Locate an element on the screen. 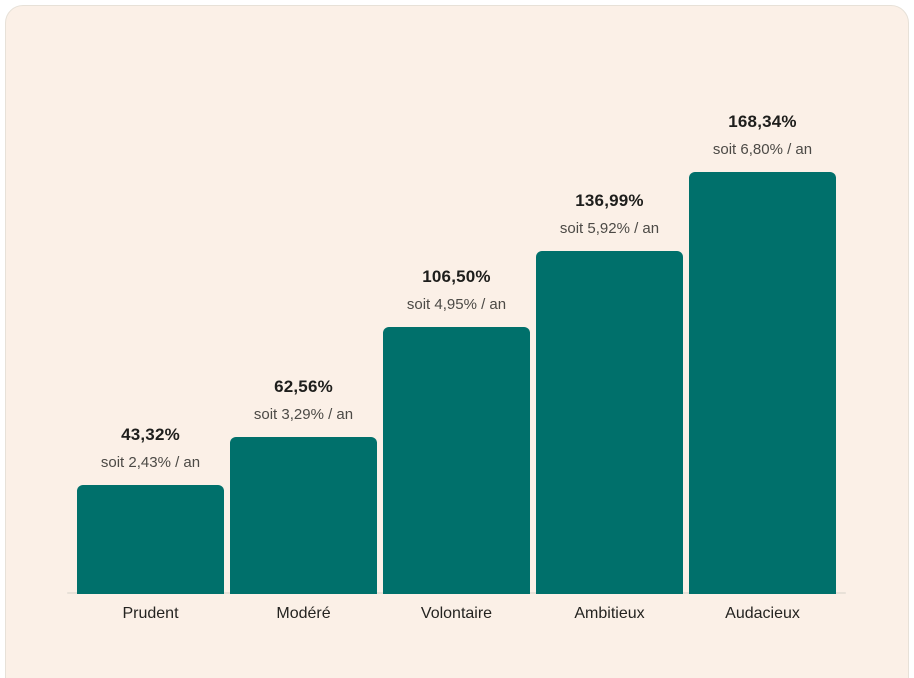 The height and width of the screenshot is (678, 914). bar-group-volontaire: 106,50% soit 4,95% / an Volontaire is located at coordinates (456, 444).